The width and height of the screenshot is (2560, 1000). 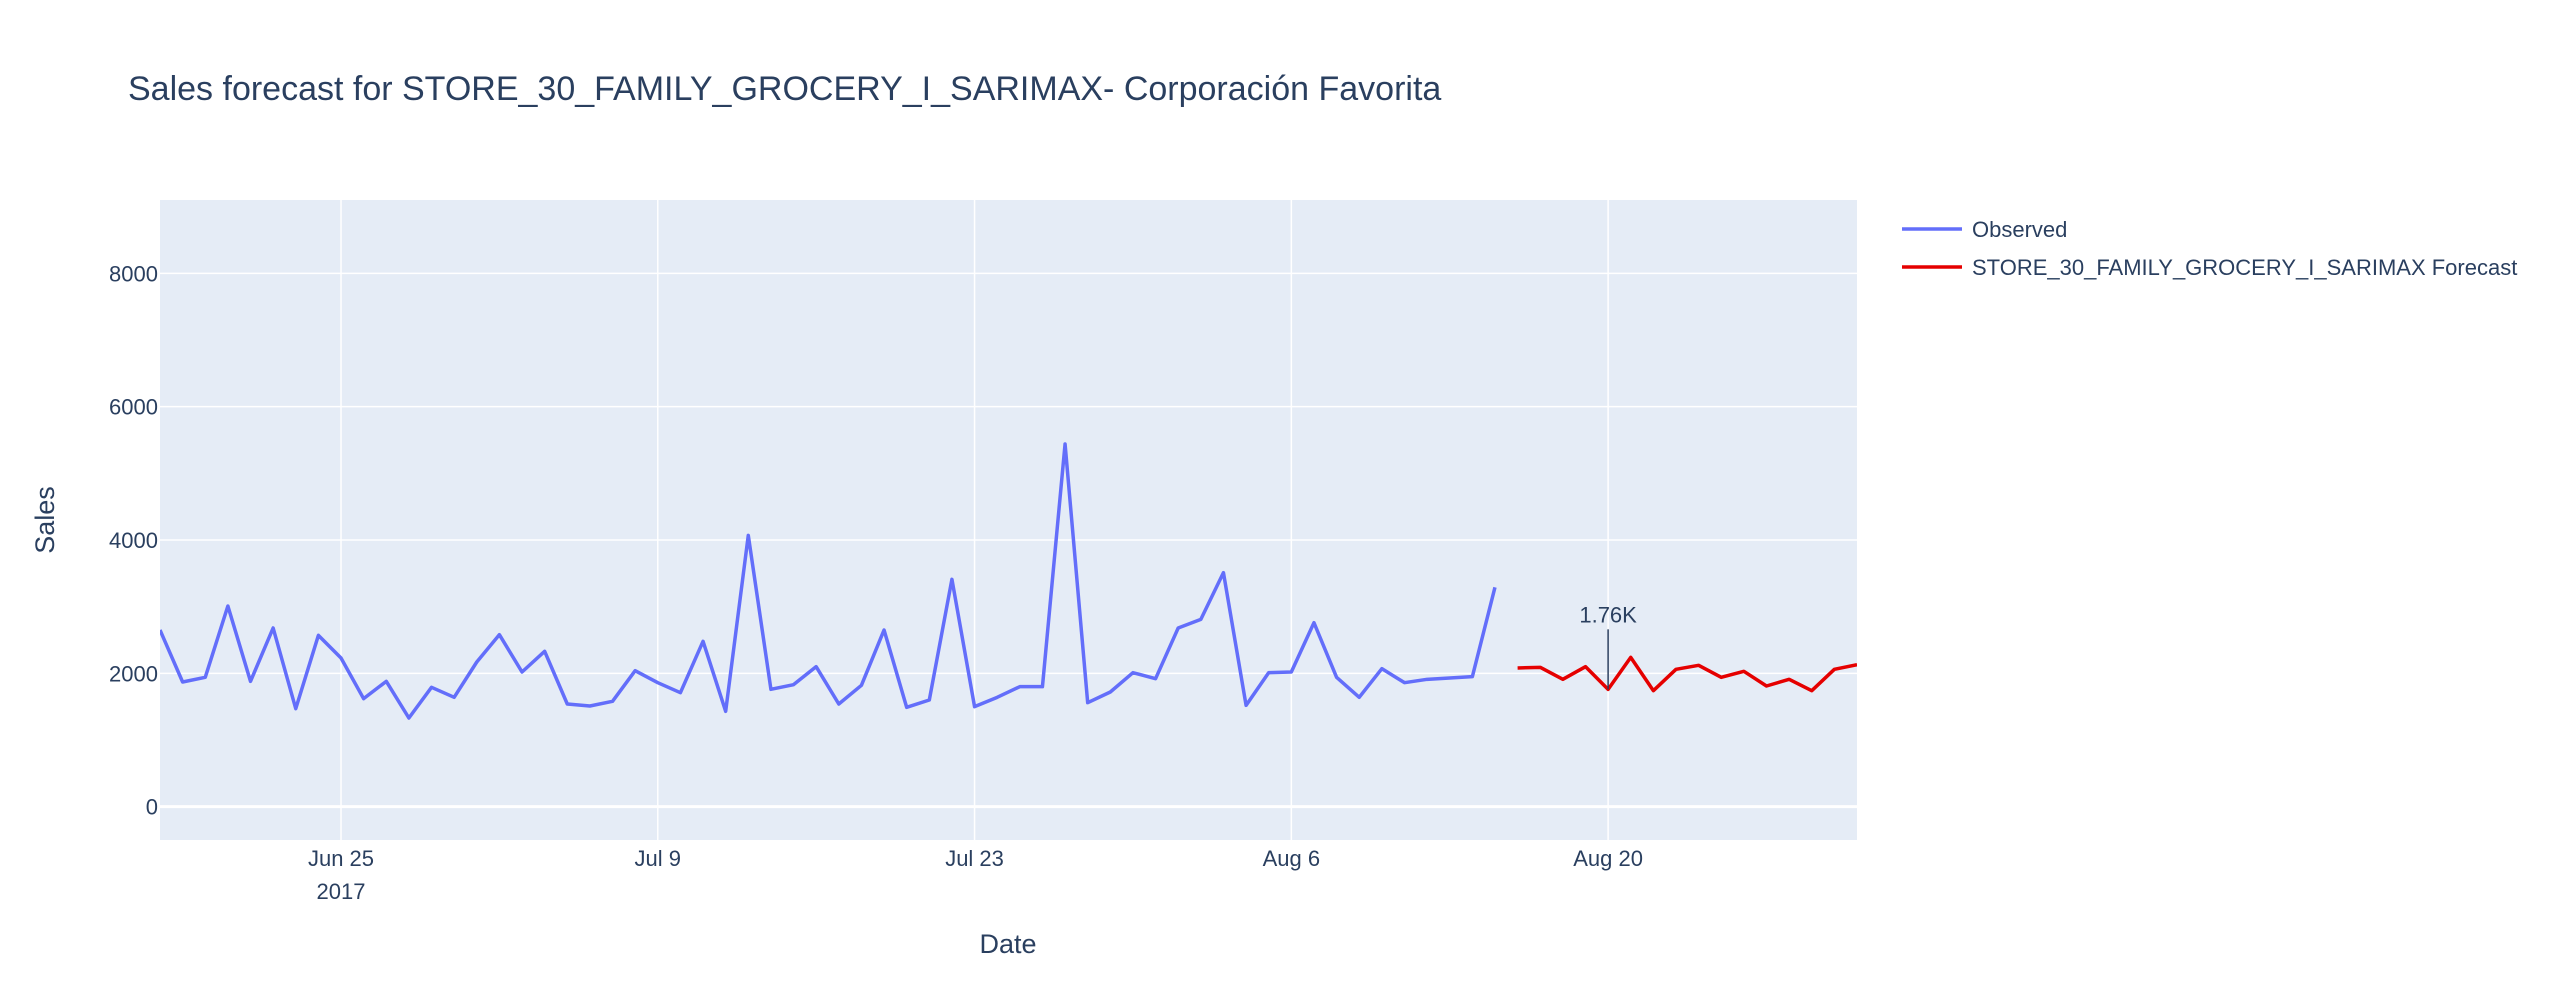 I want to click on y-axis-title: Sales, so click(x=45, y=520).